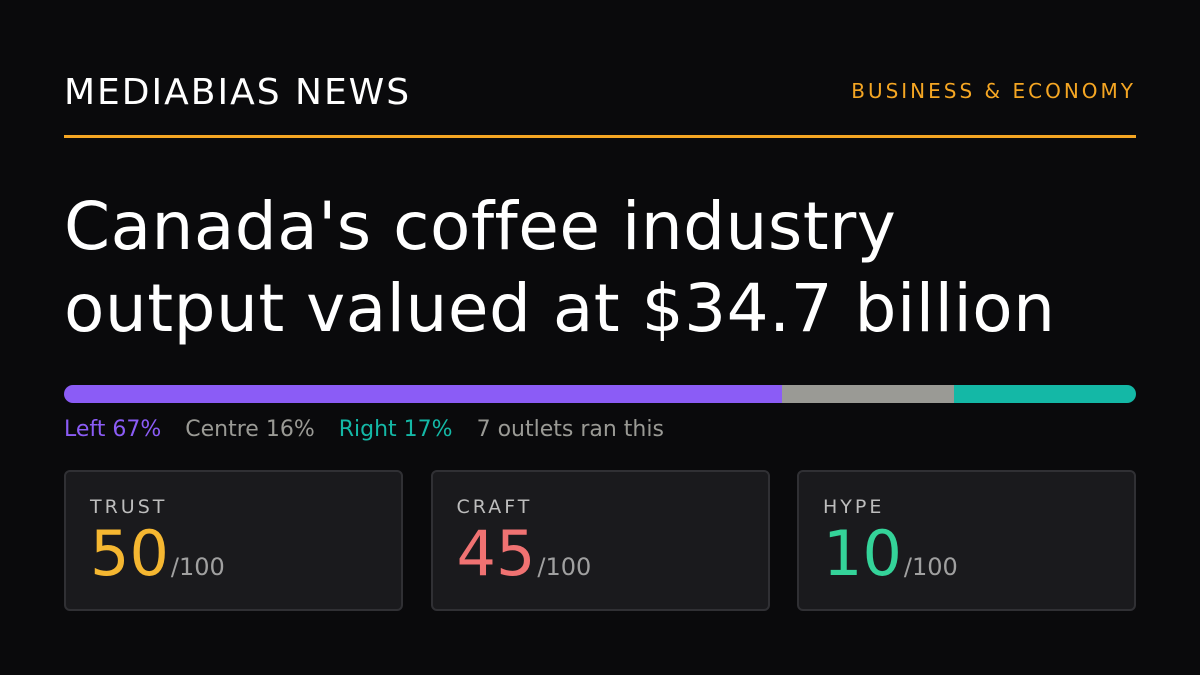  What do you see at coordinates (129, 553) in the screenshot?
I see `trust-value: 50` at bounding box center [129, 553].